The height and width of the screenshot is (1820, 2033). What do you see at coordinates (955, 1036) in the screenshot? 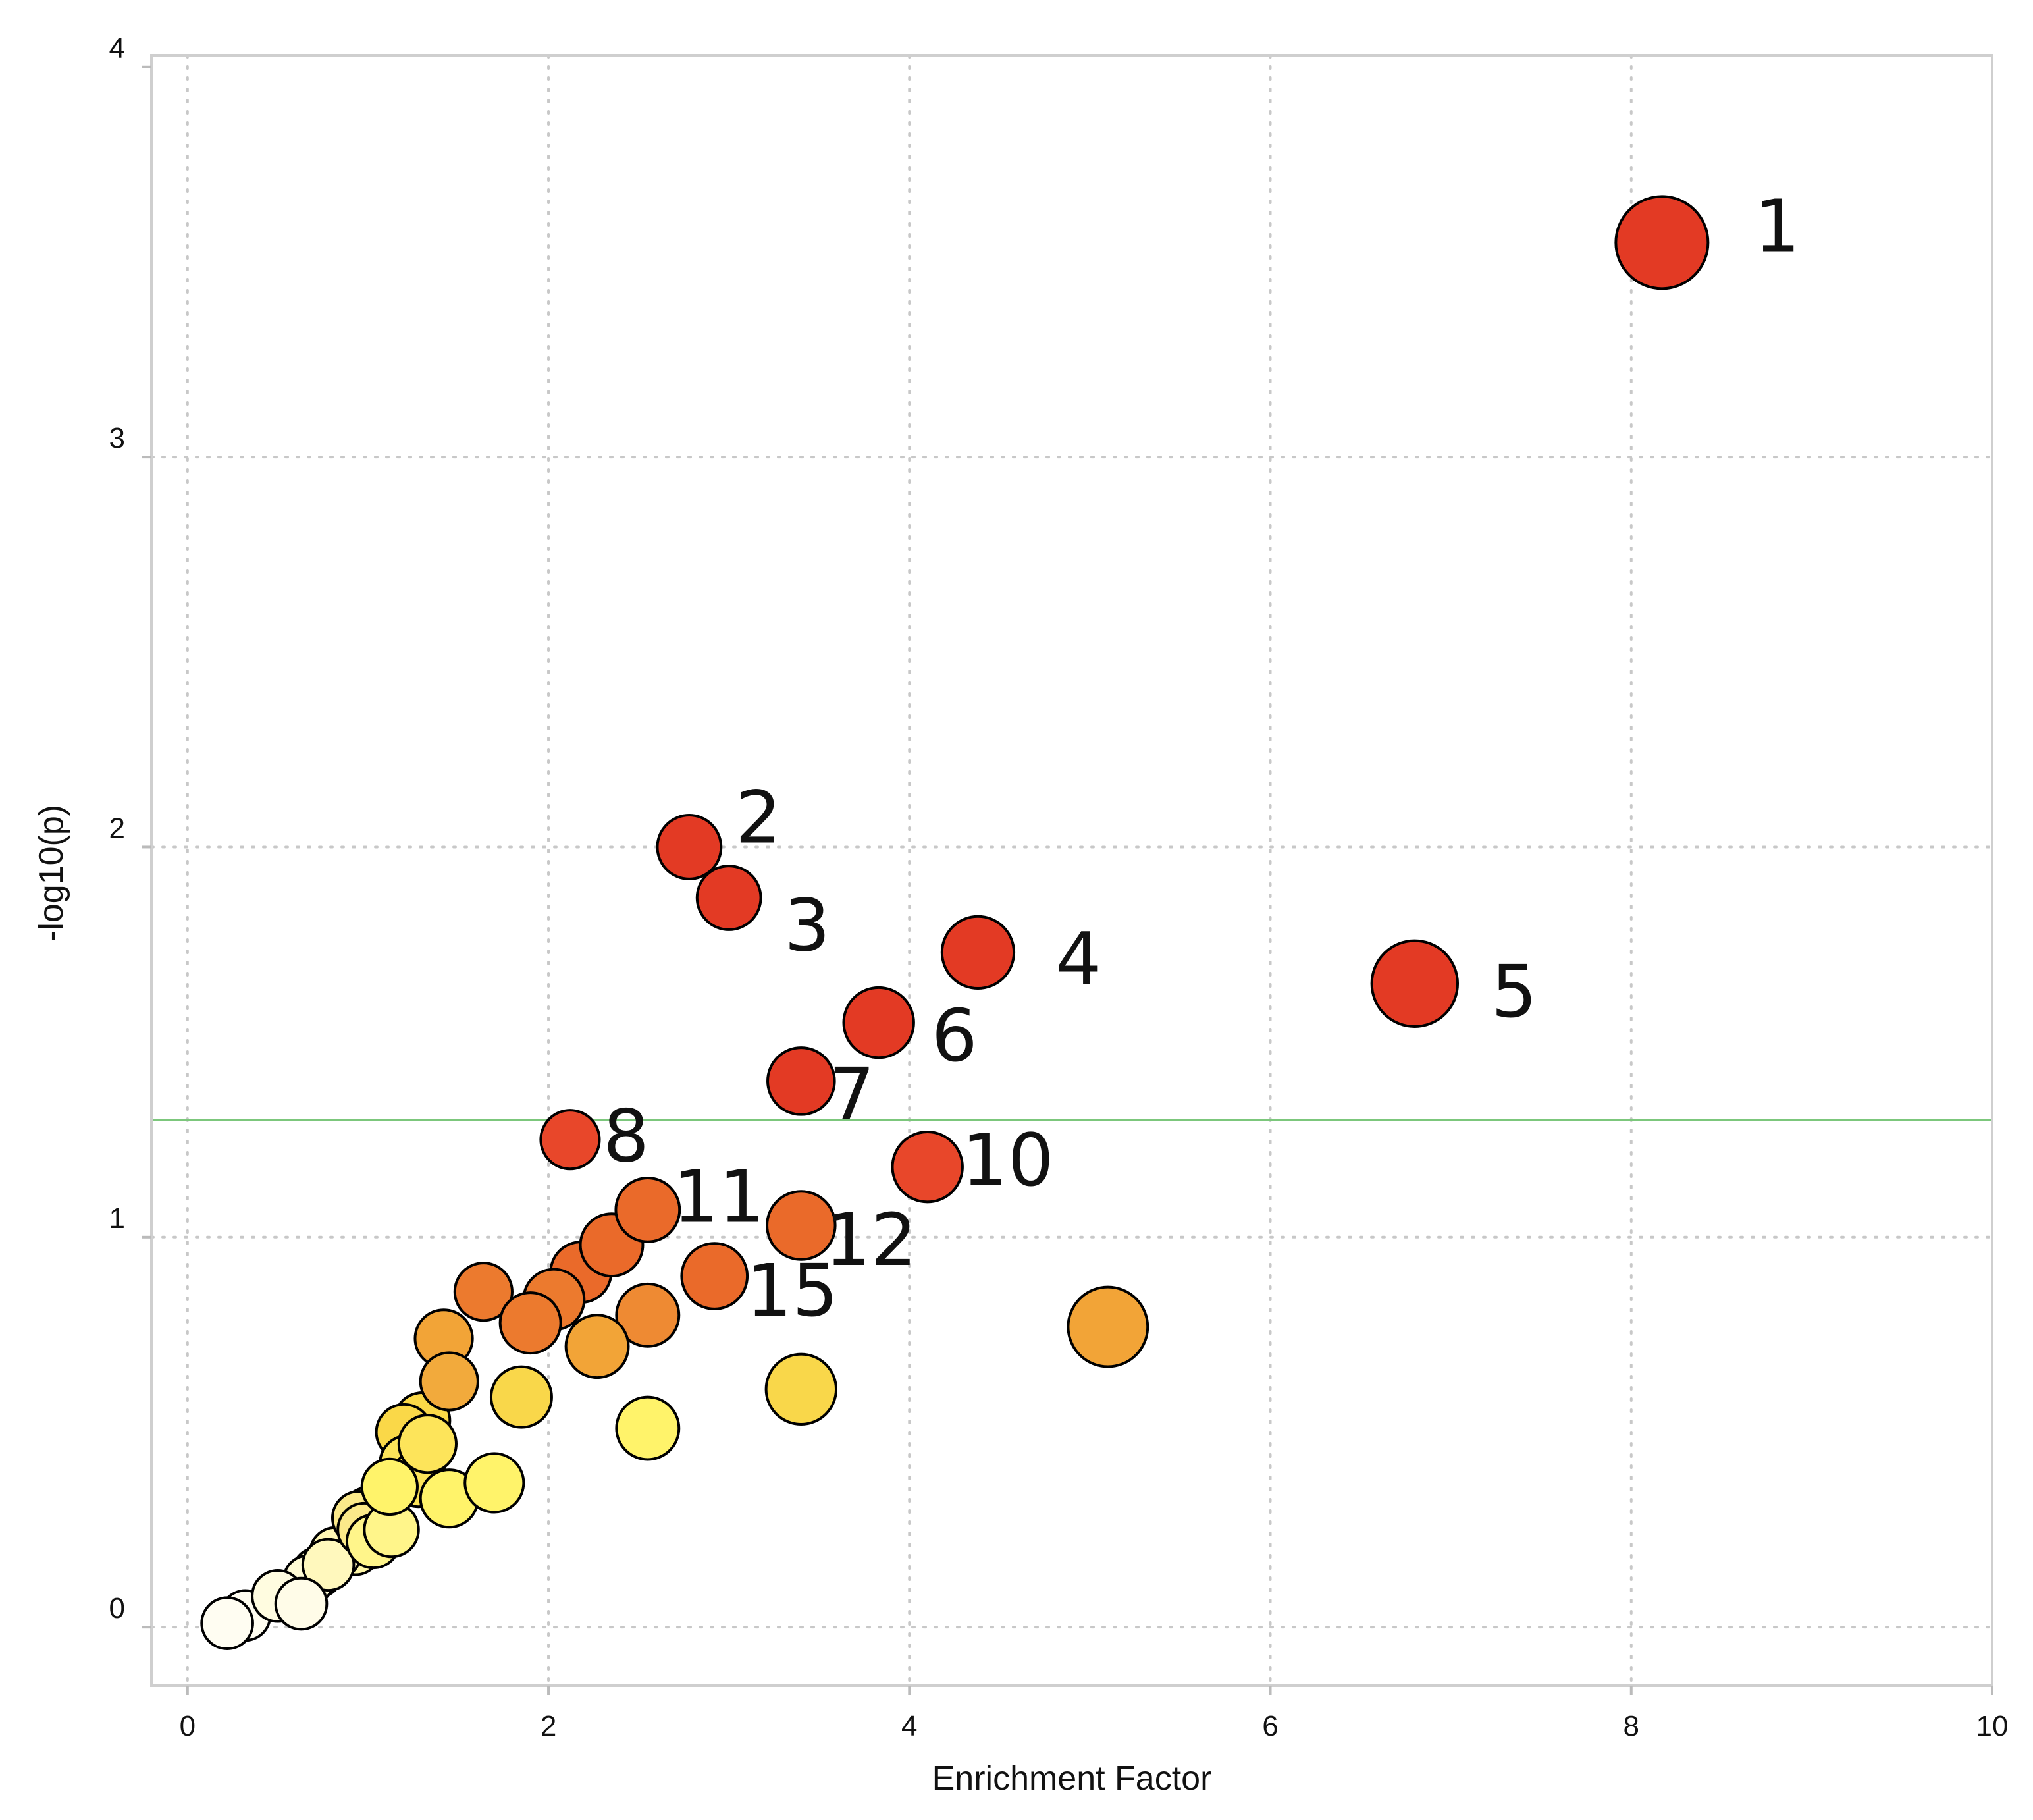
I see `point-label-6: 6` at bounding box center [955, 1036].